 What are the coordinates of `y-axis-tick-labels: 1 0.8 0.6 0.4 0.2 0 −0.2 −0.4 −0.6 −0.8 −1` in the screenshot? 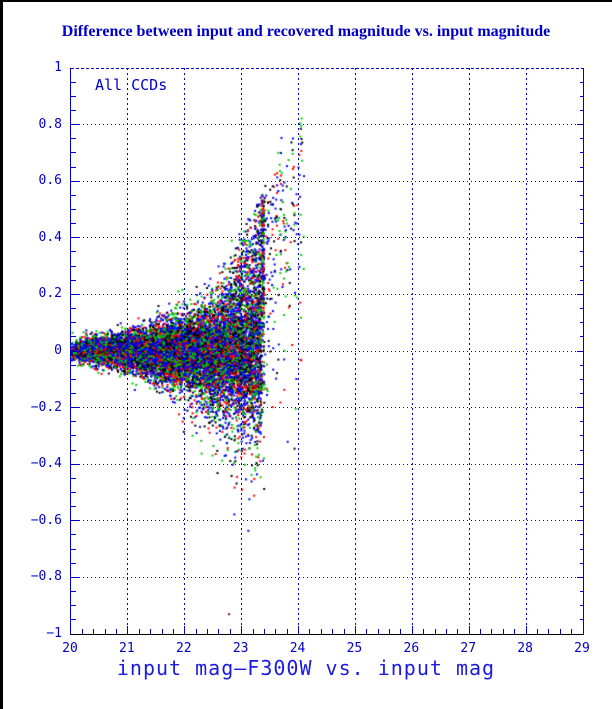 It's located at (31, 354).